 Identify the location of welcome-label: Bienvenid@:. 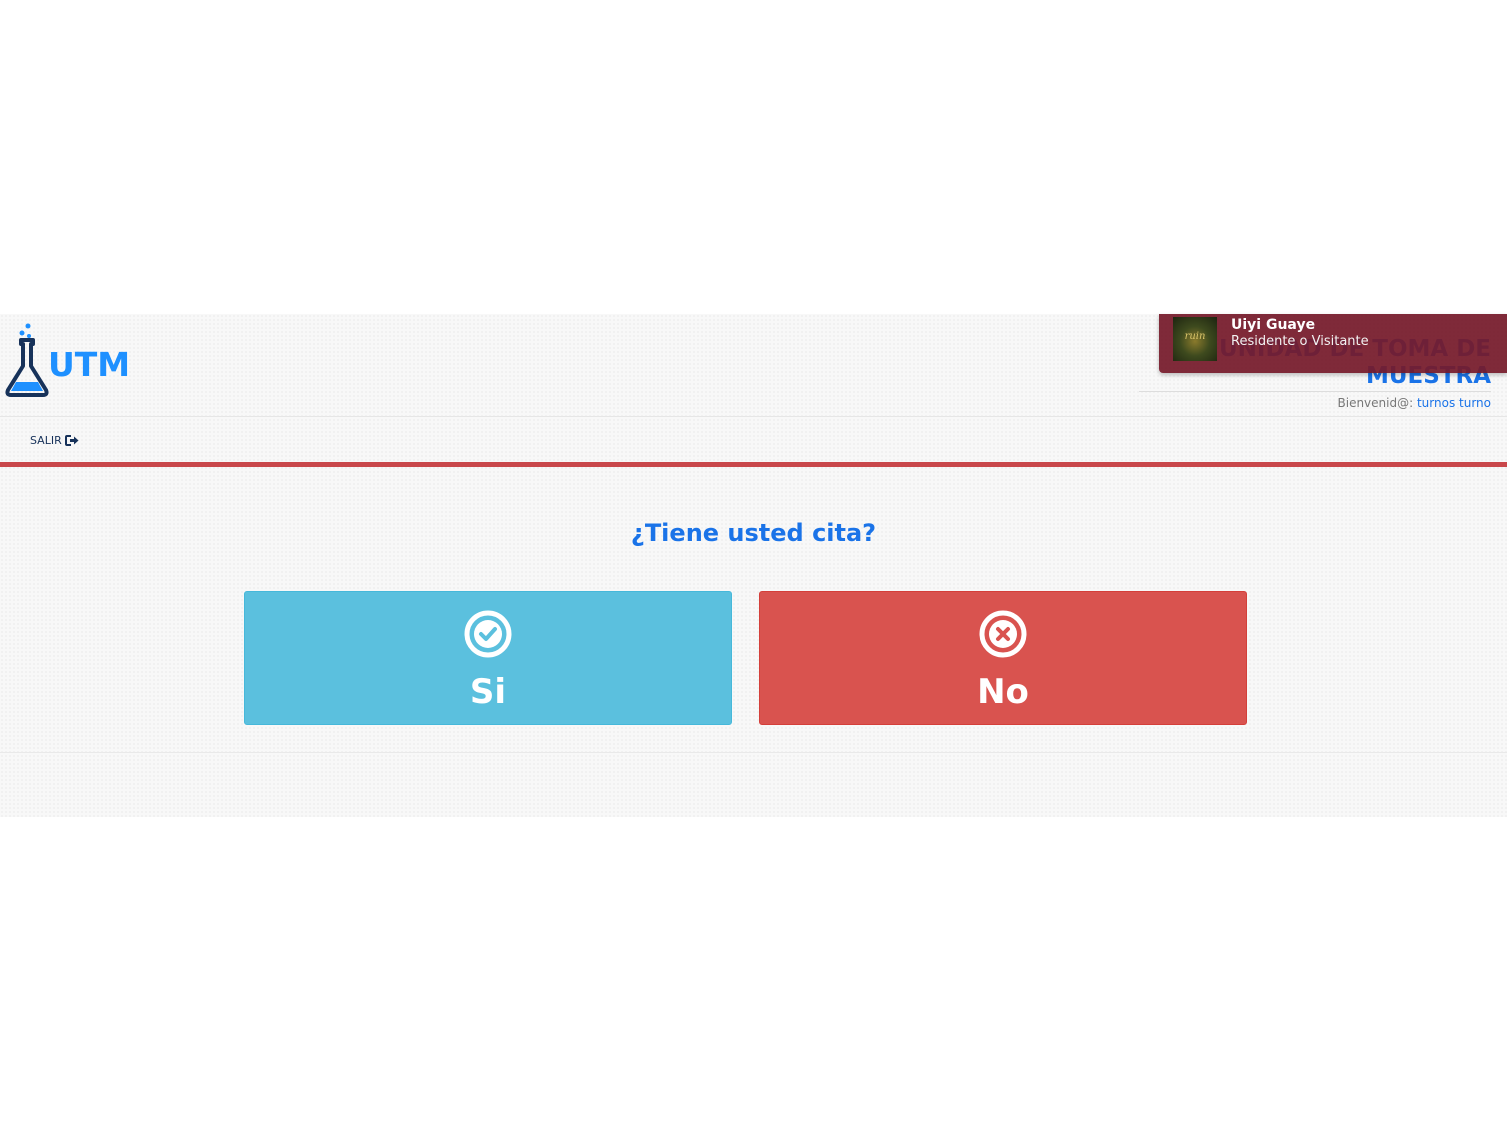
(1375, 403).